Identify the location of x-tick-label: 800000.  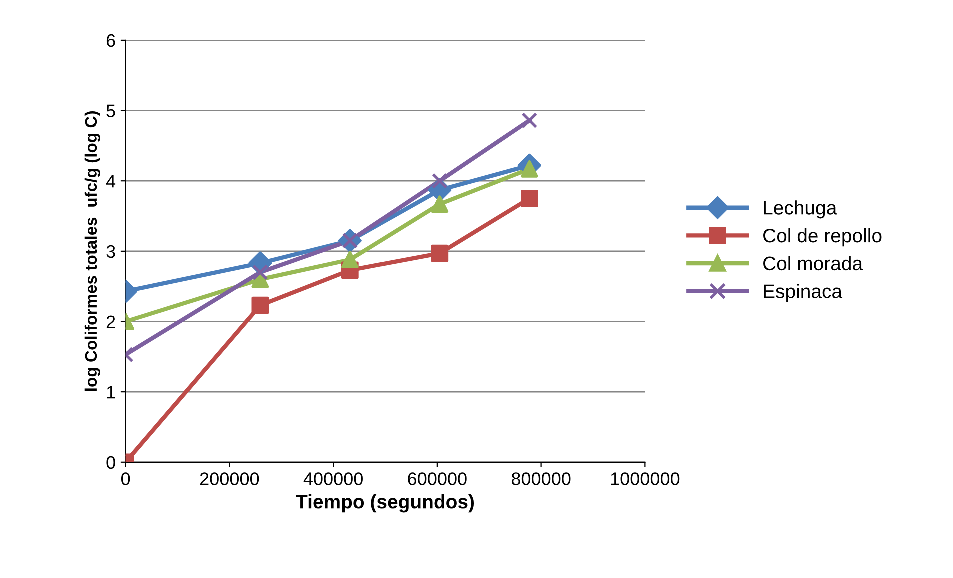
(541, 479).